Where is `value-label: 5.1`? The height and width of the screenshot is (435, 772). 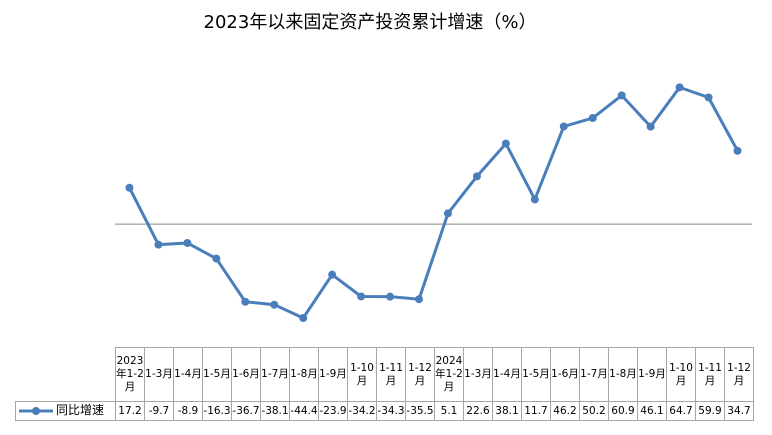
value-label: 5.1 is located at coordinates (449, 411).